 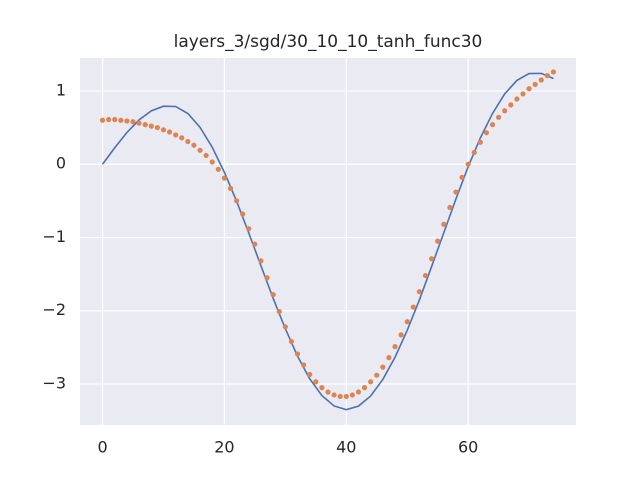 I want to click on y-tick-label: −2, so click(x=54, y=309).